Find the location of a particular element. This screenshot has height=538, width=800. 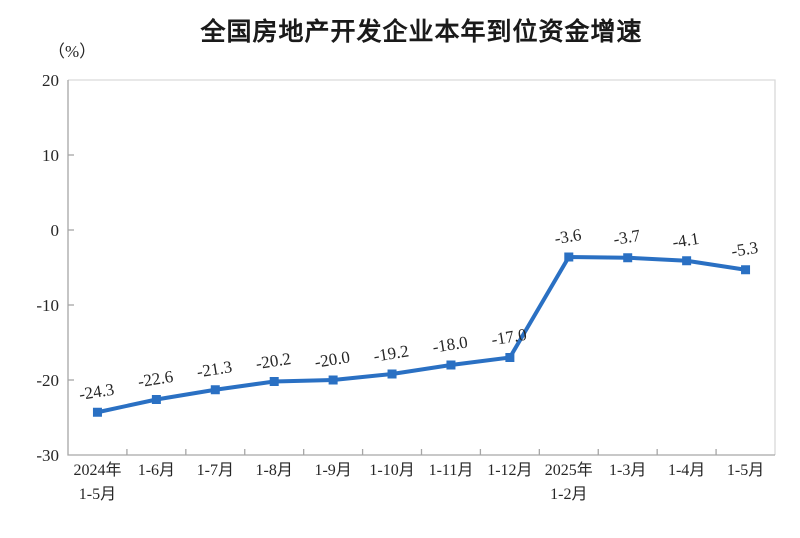

data-label: -20.0 is located at coordinates (332, 359).